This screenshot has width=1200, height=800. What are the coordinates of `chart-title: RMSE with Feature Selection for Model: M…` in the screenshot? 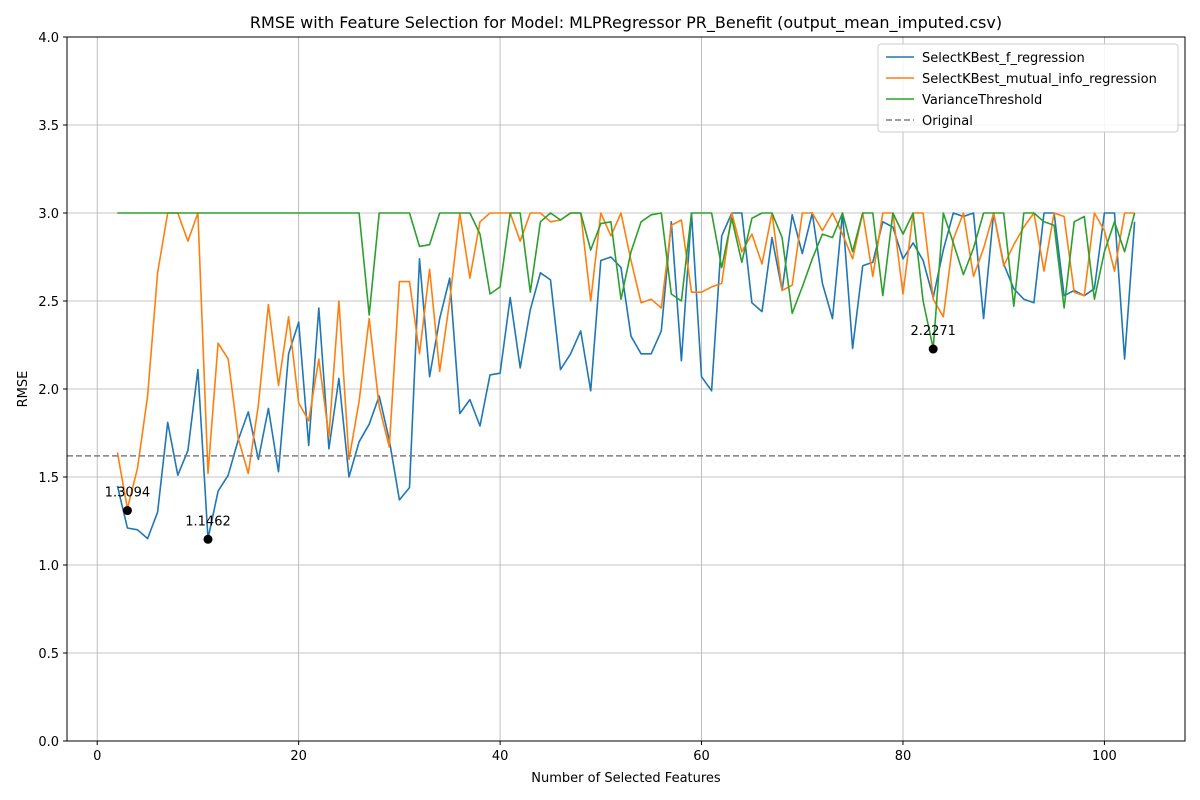 It's located at (626, 23).